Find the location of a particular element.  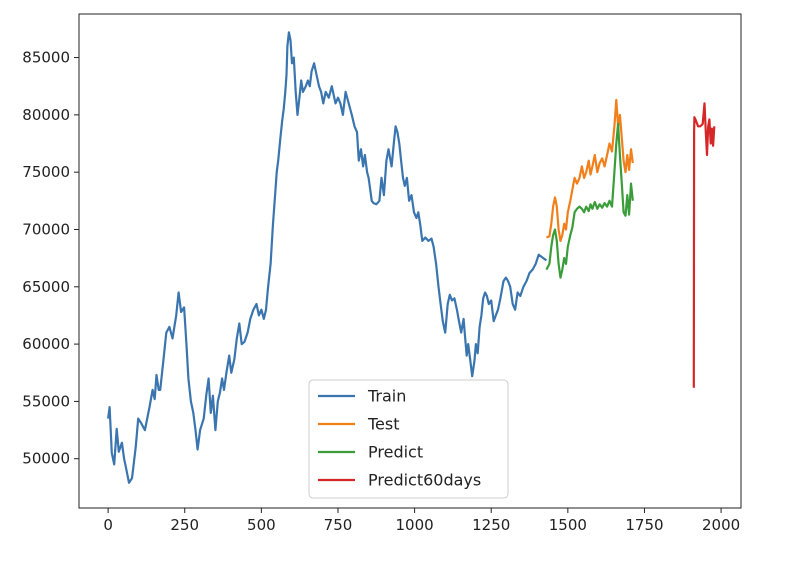

legend: Train Test Predict Predict60days is located at coordinates (408, 439).